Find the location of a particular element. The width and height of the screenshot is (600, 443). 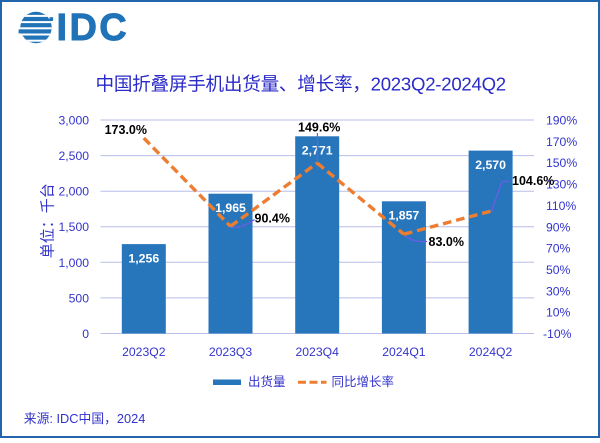

svg-text: 1,256 is located at coordinates (143, 259).